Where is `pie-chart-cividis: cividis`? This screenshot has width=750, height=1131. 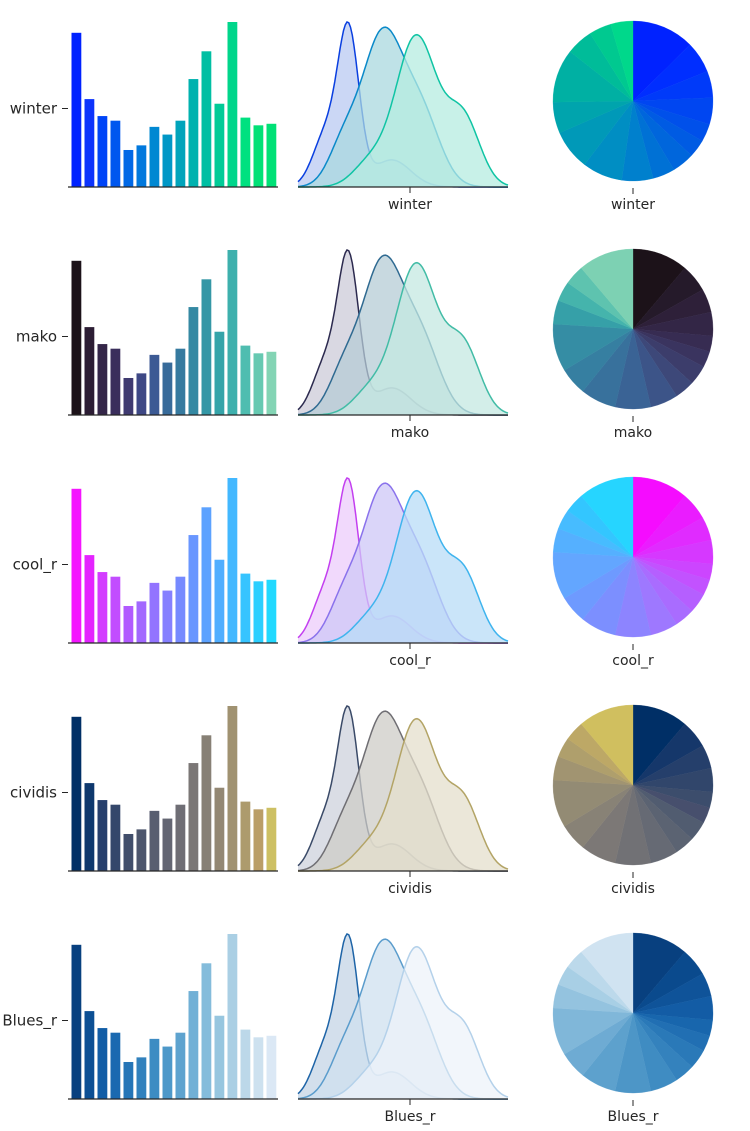
pie-chart-cividis: cividis is located at coordinates (633, 800).